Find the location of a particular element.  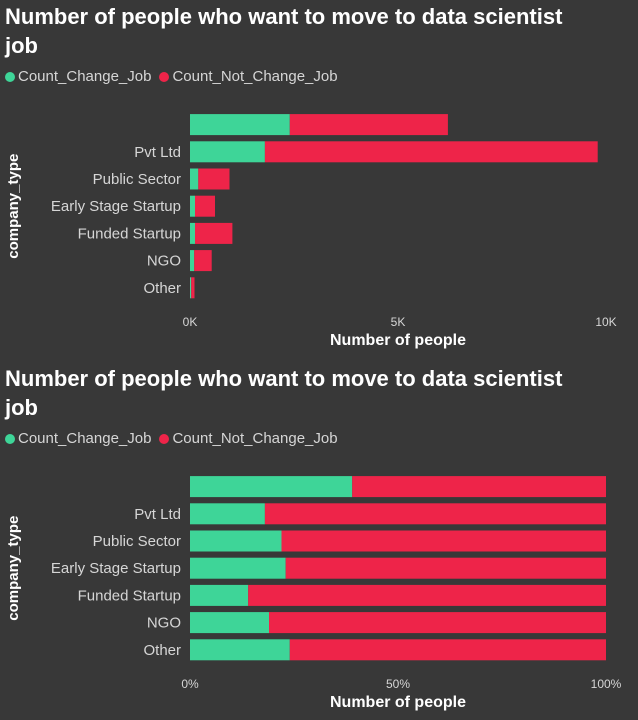

x-tick-label: 100% is located at coordinates (606, 684).